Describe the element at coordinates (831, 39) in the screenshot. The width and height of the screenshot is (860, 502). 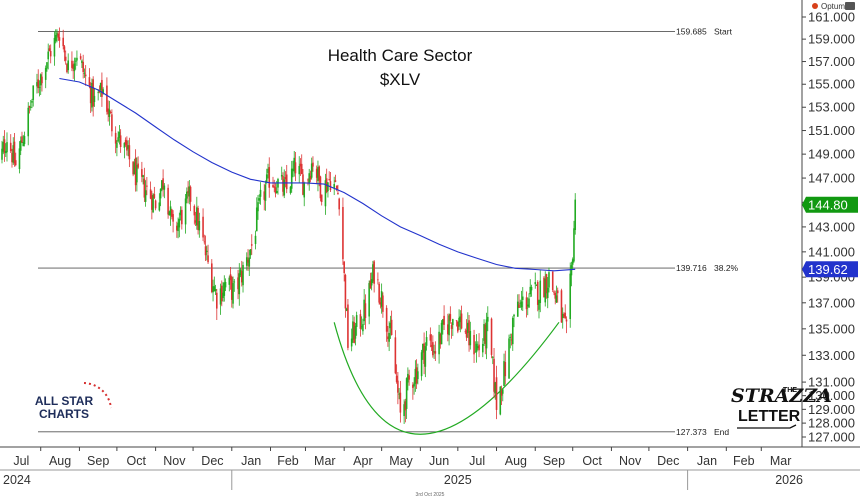
I see `y-tick-label: 159.000` at that location.